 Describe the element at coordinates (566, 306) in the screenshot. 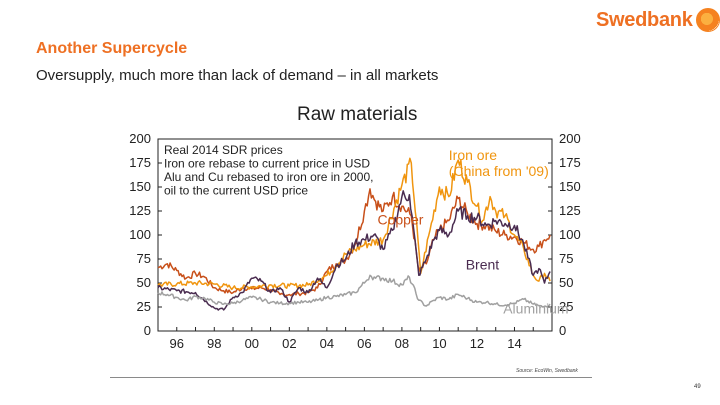

I see `y-tick-label-right: 25` at that location.